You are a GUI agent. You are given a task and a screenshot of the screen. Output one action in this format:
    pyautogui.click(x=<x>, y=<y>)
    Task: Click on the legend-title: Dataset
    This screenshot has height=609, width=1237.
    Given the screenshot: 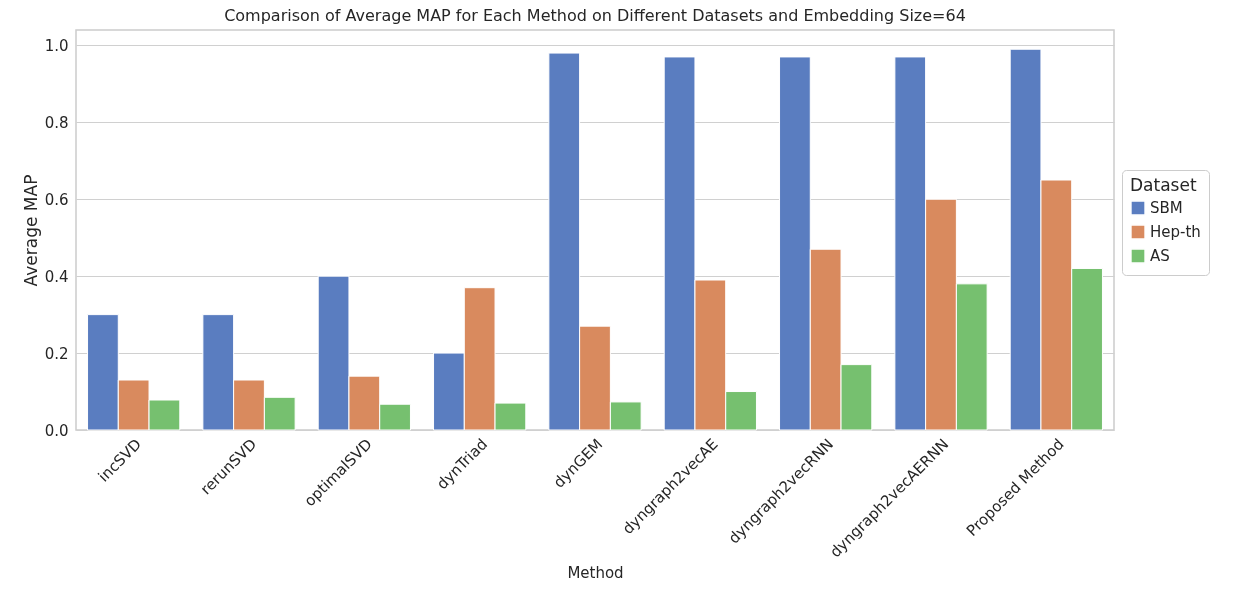 What is the action you would take?
    pyautogui.click(x=1163, y=185)
    